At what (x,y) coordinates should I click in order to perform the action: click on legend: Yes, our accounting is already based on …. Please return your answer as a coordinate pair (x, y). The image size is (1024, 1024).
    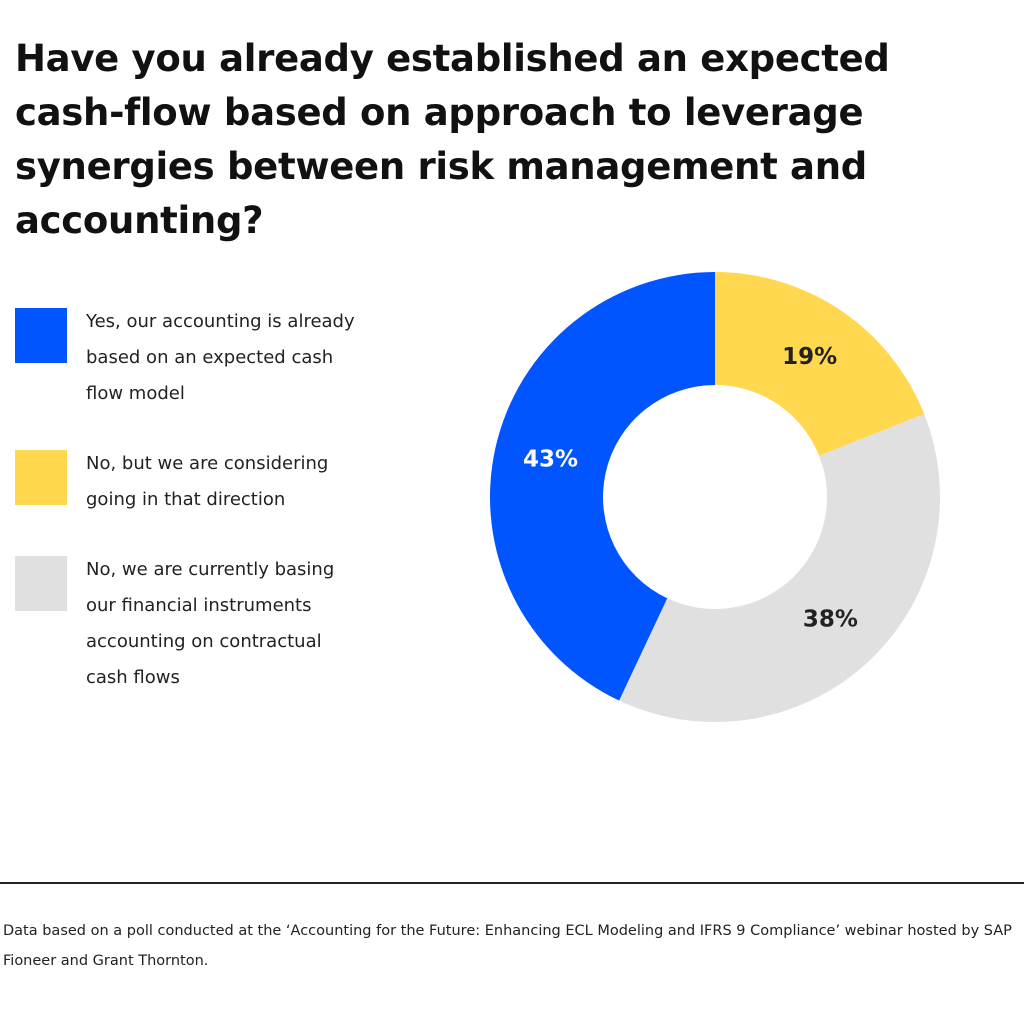
    Looking at the image, I should click on (195, 521).